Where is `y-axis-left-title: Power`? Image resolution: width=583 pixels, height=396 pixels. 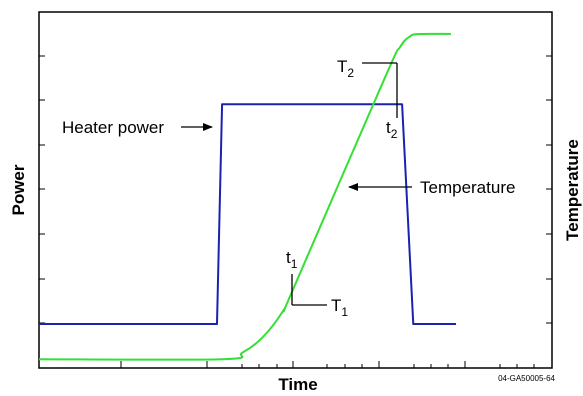 y-axis-left-title: Power is located at coordinates (18, 189).